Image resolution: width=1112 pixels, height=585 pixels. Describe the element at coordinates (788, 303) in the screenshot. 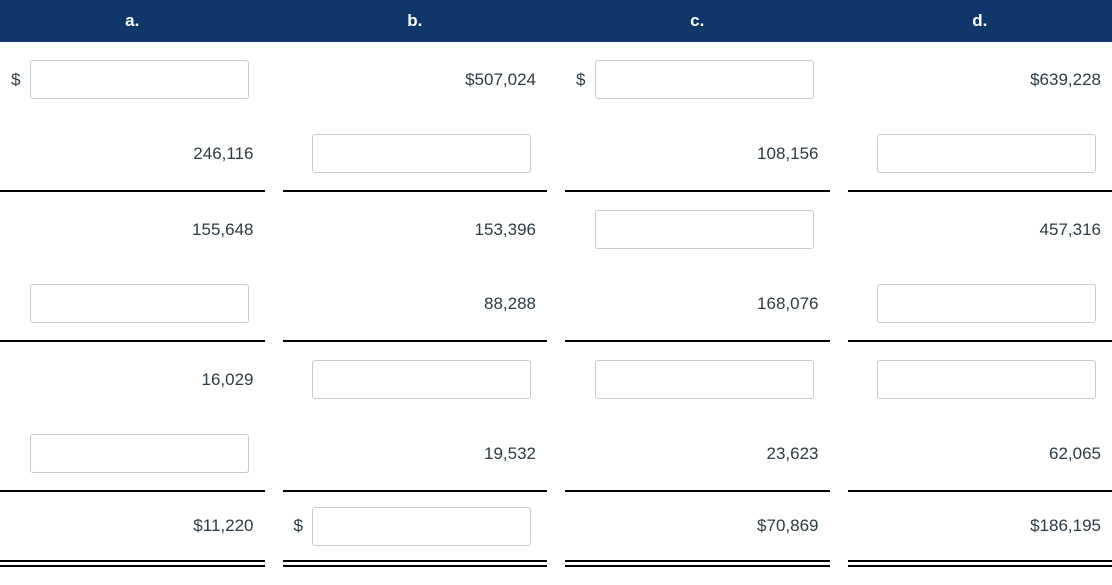

I see `cell-value: 168,076` at that location.